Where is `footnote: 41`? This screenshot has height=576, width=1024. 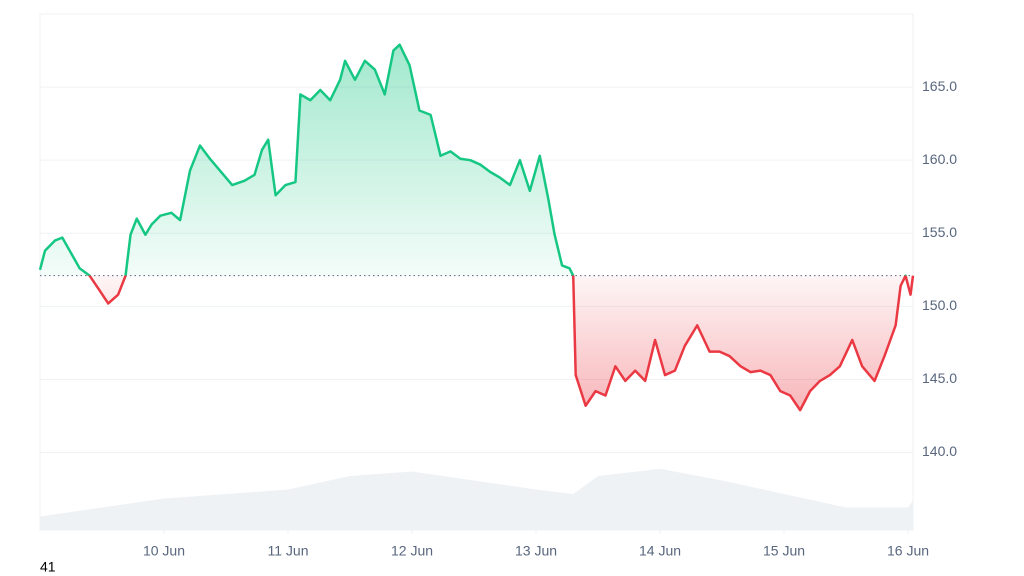
footnote: 41 is located at coordinates (48, 567).